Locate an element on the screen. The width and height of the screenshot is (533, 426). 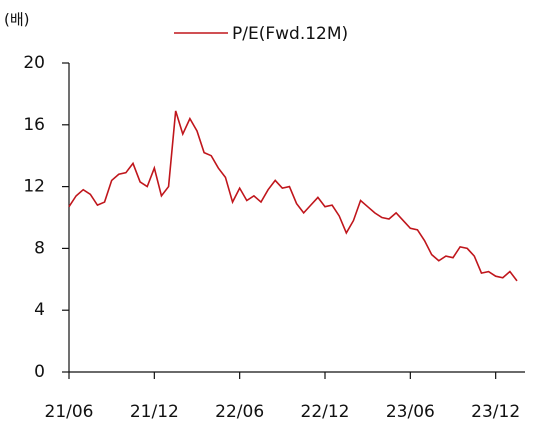
y-tick-label: 12 is located at coordinates (34, 187).